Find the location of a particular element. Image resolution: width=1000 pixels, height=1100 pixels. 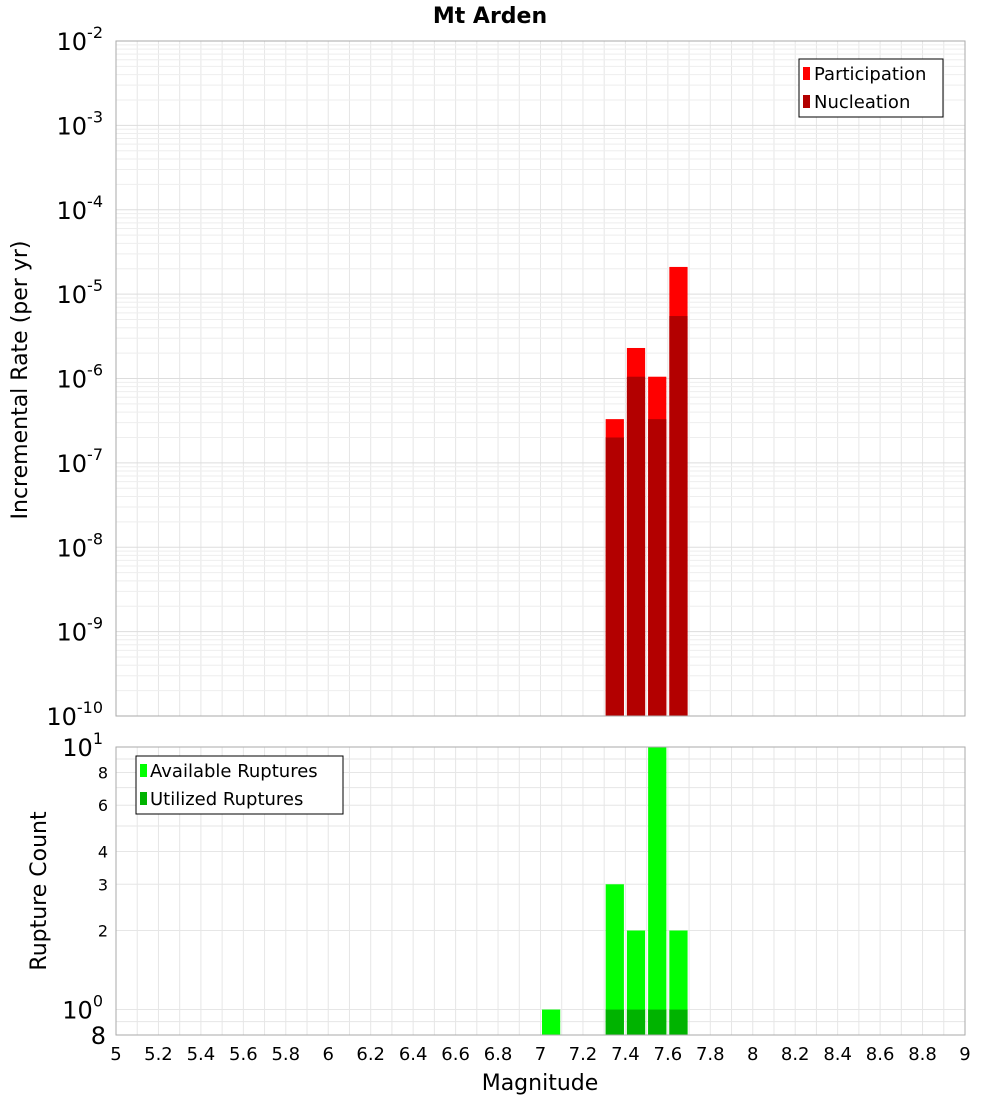

legend-swatch-participation is located at coordinates (806, 73).